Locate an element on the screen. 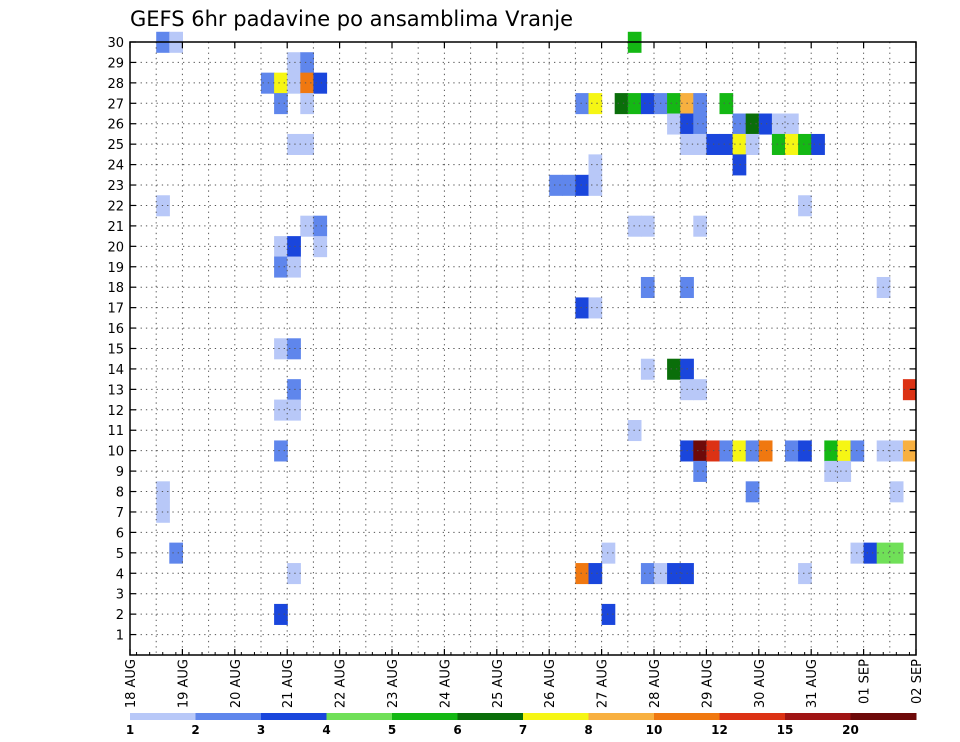 This screenshot has width=960, height=742. y-tick-label: 30 is located at coordinates (115, 43).